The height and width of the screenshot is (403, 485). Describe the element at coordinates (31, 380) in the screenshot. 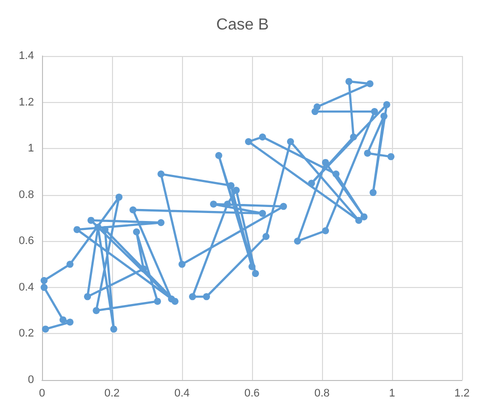

I see `y-tick-label: 0` at that location.